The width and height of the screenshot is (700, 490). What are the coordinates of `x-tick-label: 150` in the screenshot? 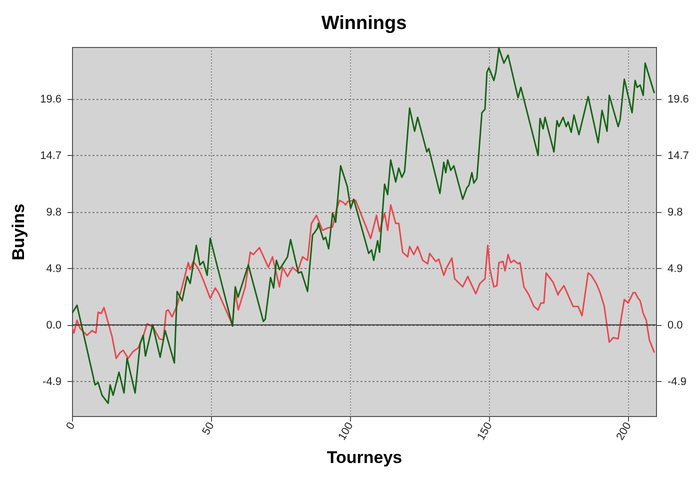 It's located at (485, 431).